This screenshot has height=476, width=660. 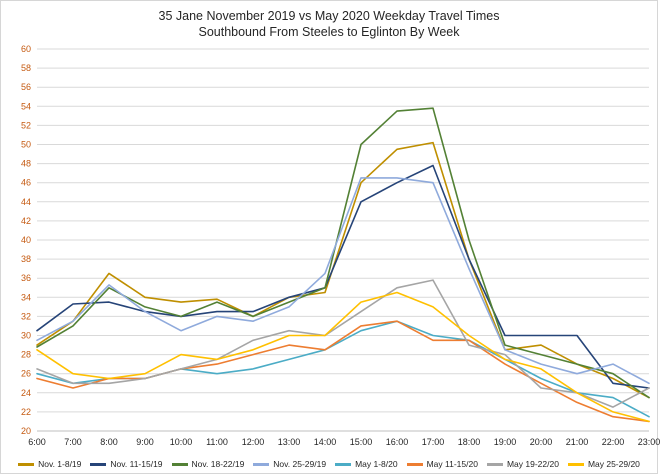 What do you see at coordinates (26, 106) in the screenshot?
I see `y-tick-label: 54` at bounding box center [26, 106].